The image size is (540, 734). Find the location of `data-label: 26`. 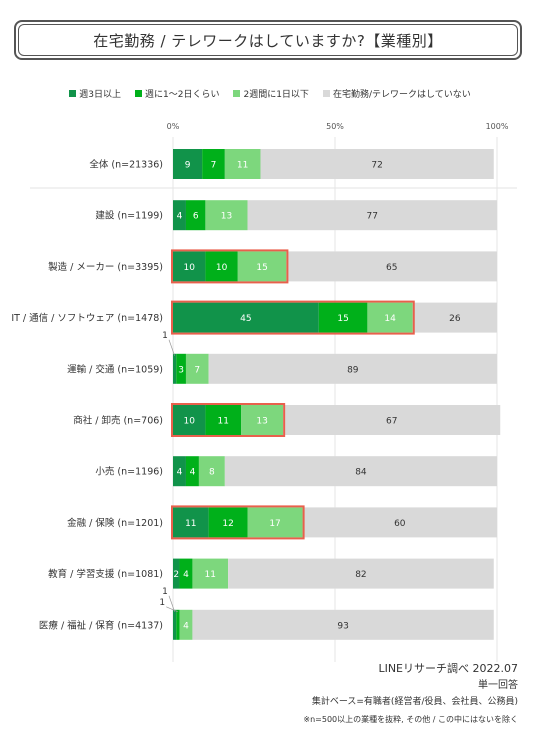

data-label: 26 is located at coordinates (455, 319).